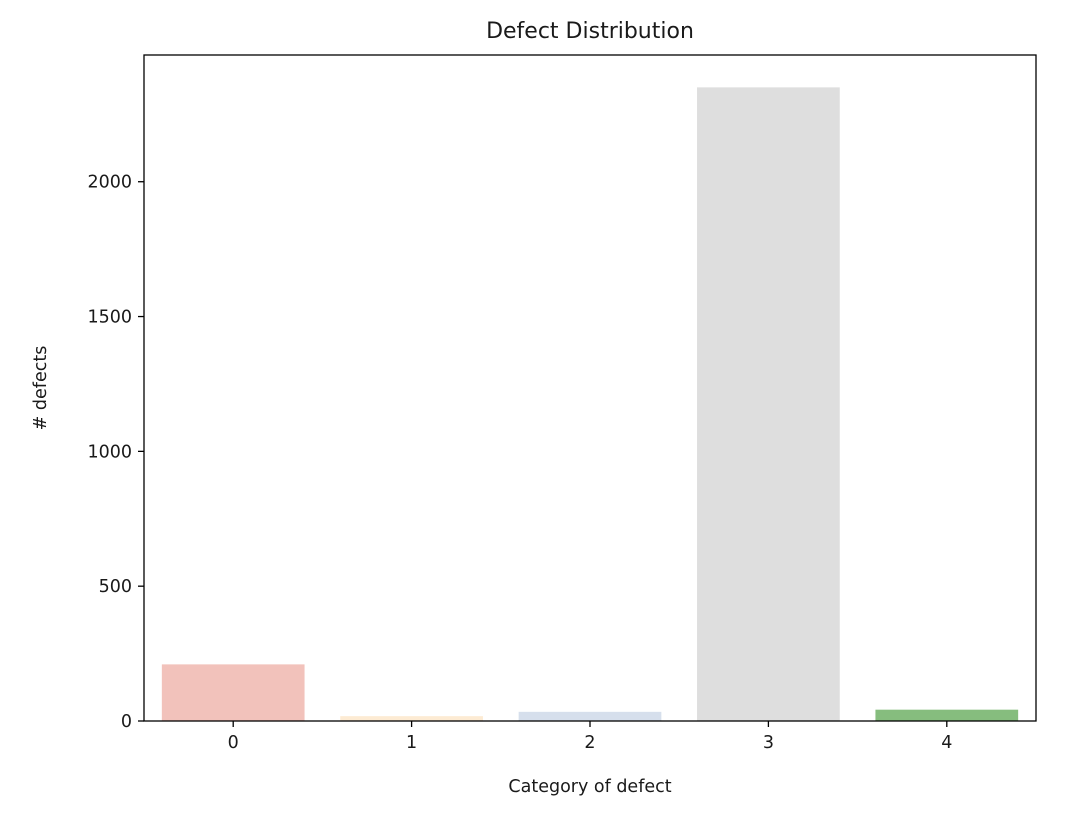  What do you see at coordinates (768, 743) in the screenshot?
I see `x-tick-label: 3` at bounding box center [768, 743].